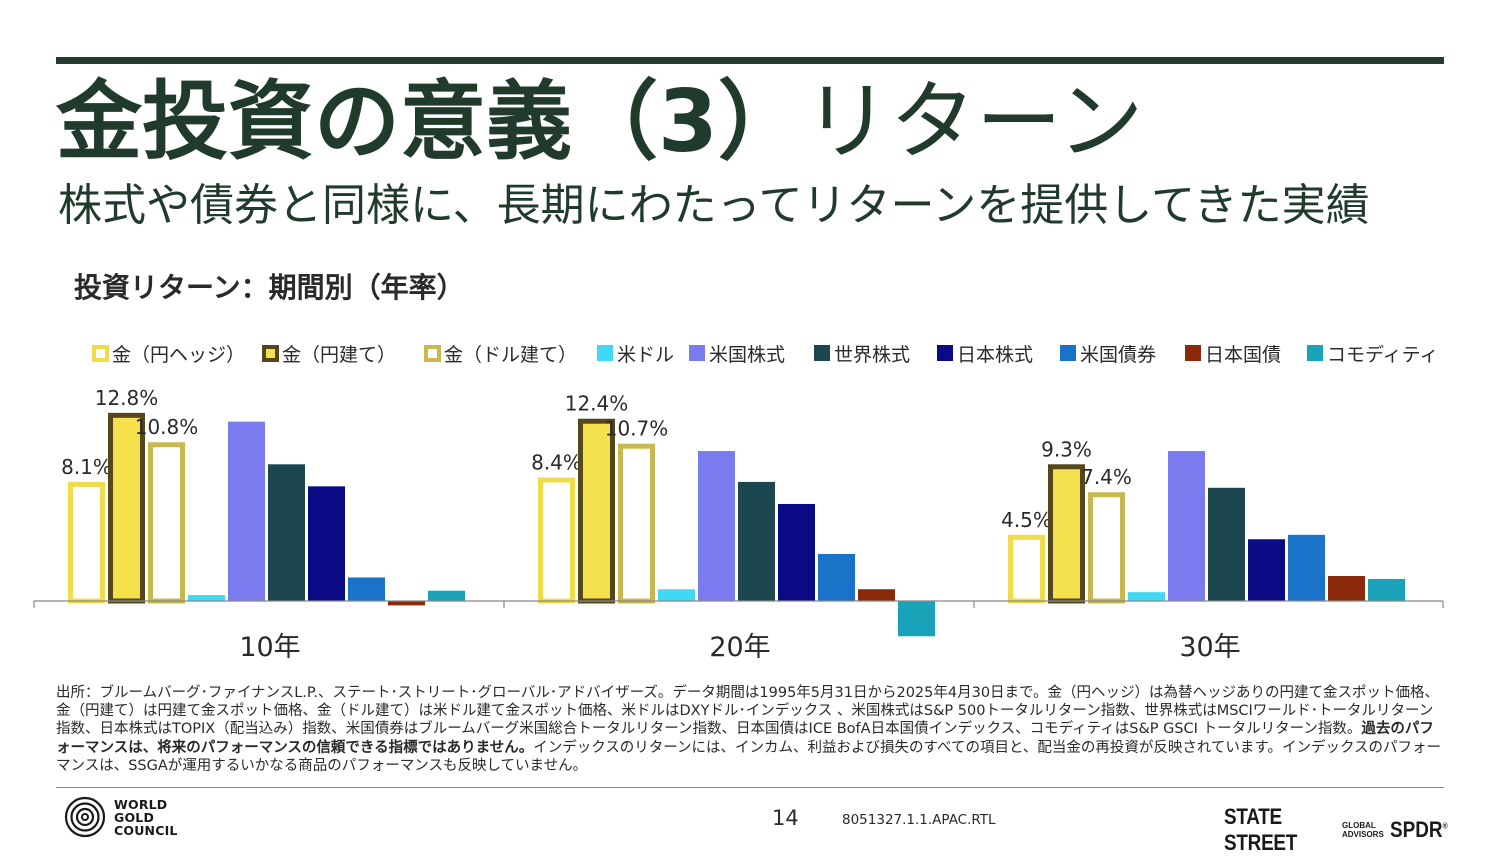  What do you see at coordinates (872, 355) in the screenshot?
I see `legend-label: 世界株式` at bounding box center [872, 355].